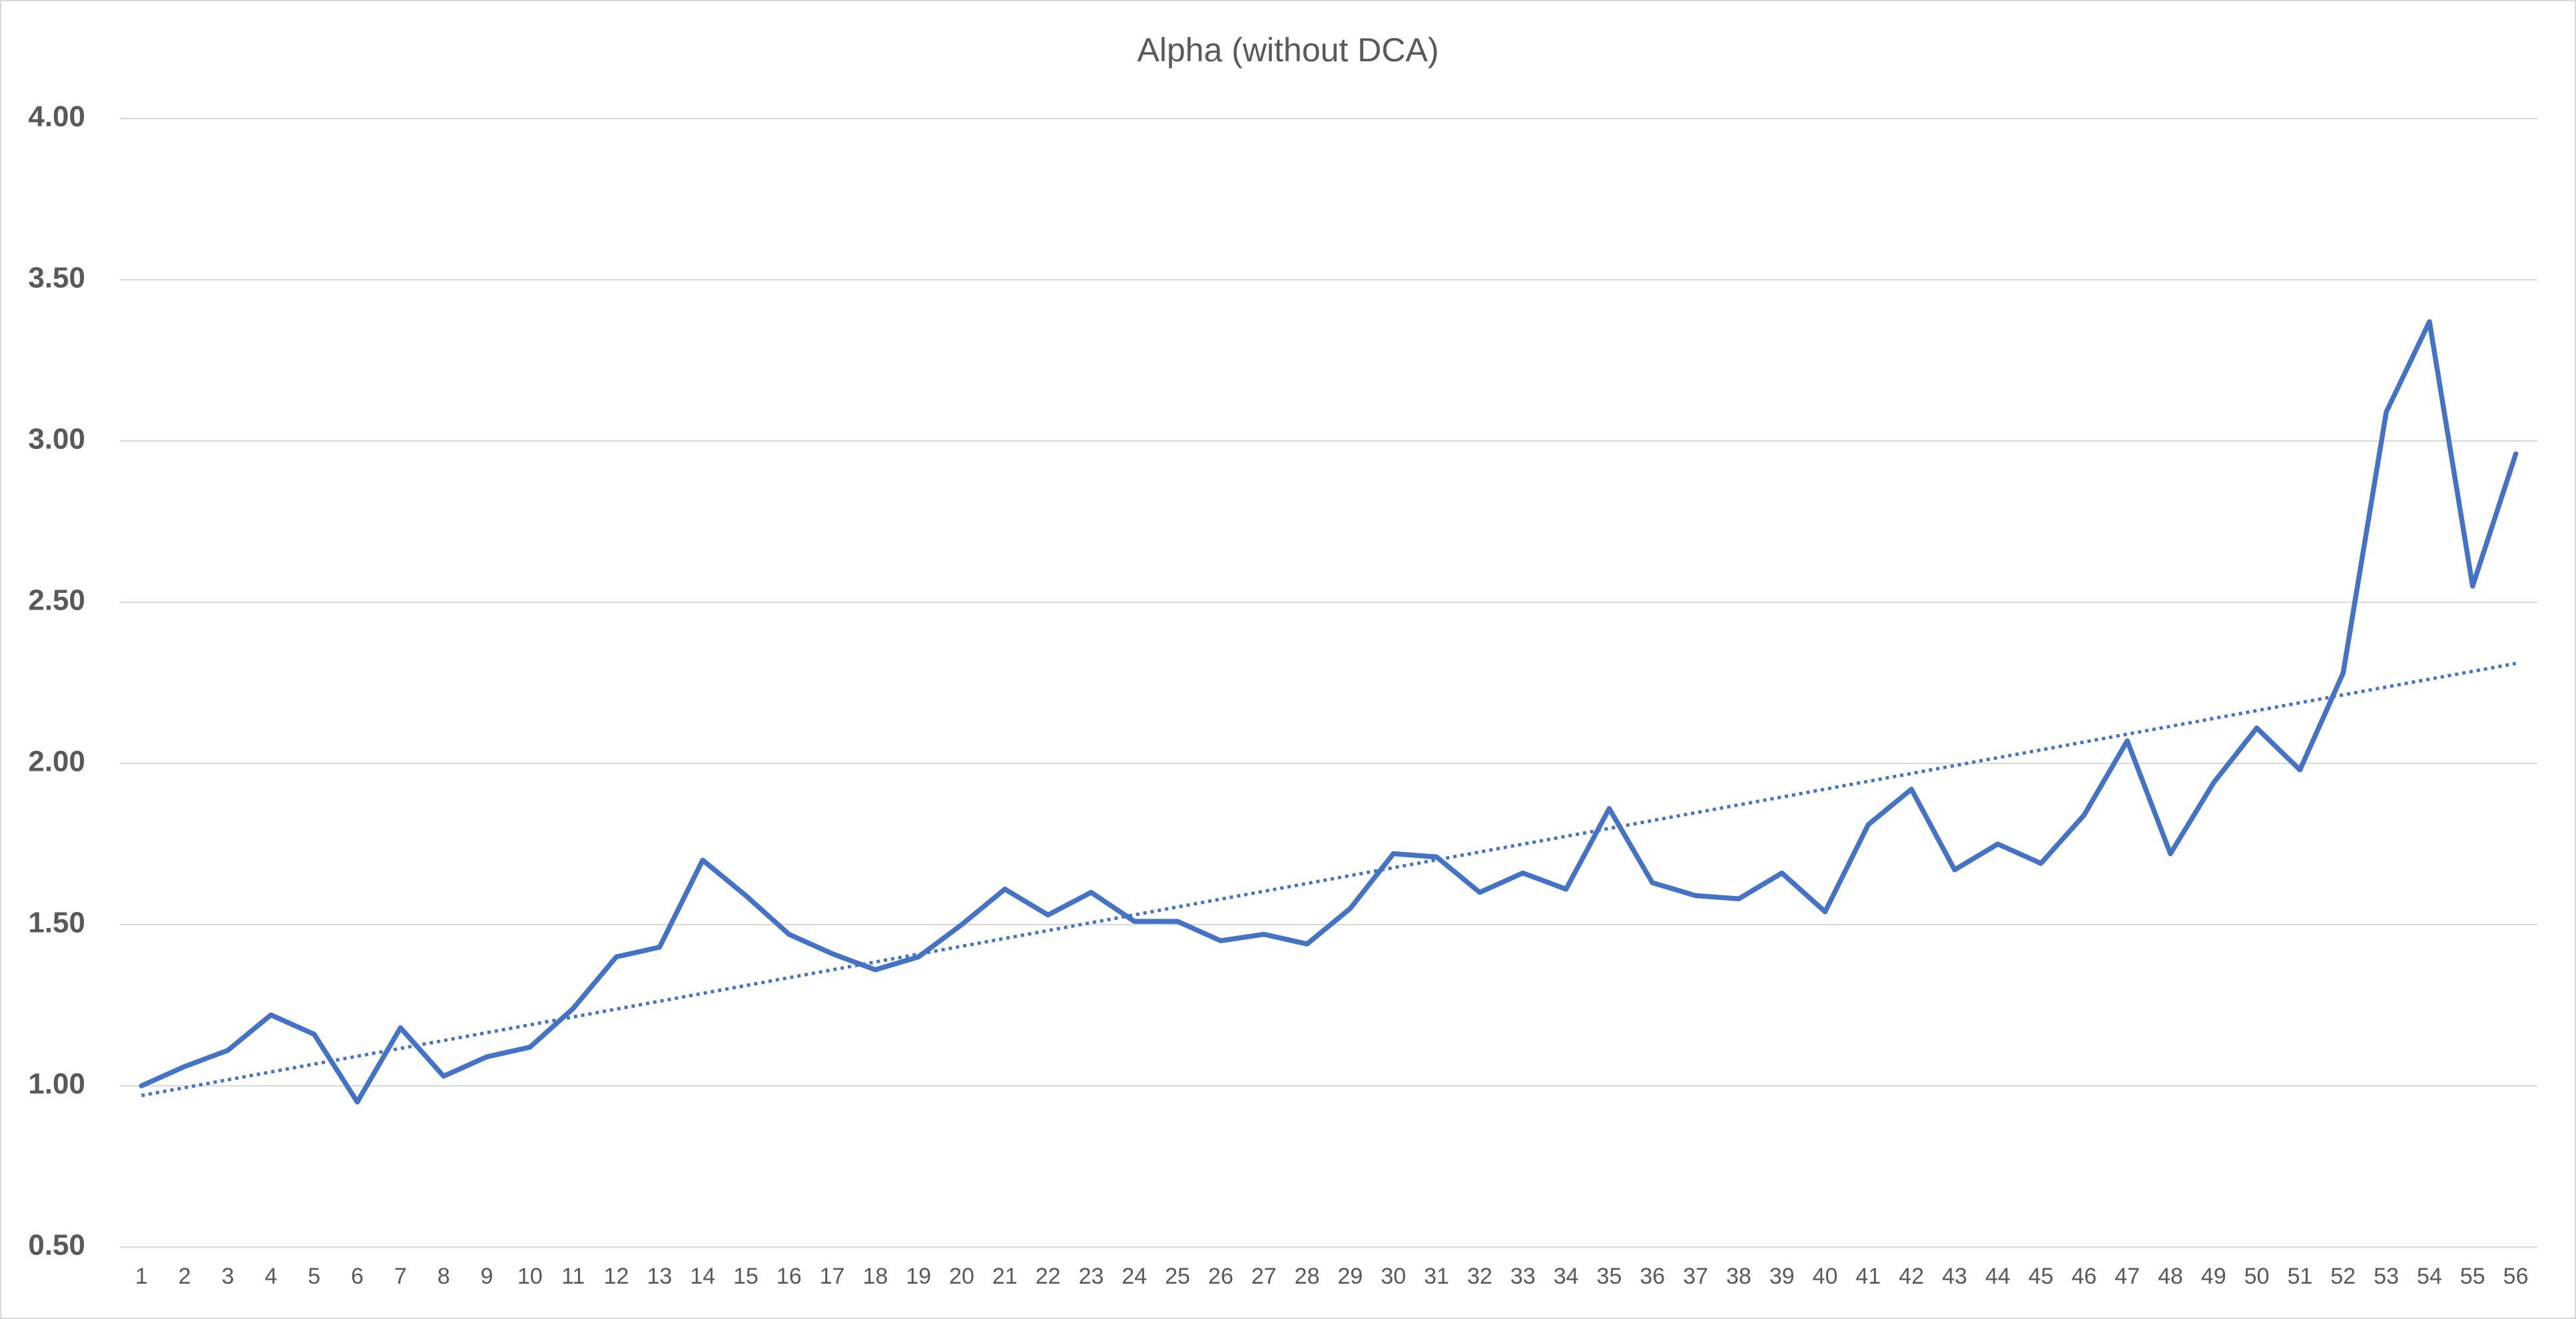 The width and height of the screenshot is (2576, 1319). What do you see at coordinates (400, 1276) in the screenshot?
I see `x-tick-label: 7` at bounding box center [400, 1276].